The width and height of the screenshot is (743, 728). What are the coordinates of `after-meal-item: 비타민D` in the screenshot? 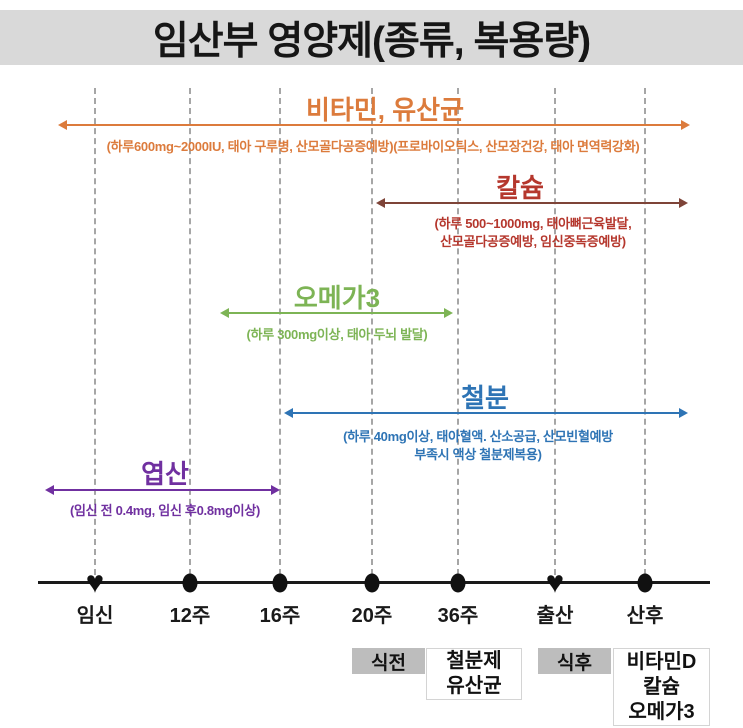 It's located at (661, 661).